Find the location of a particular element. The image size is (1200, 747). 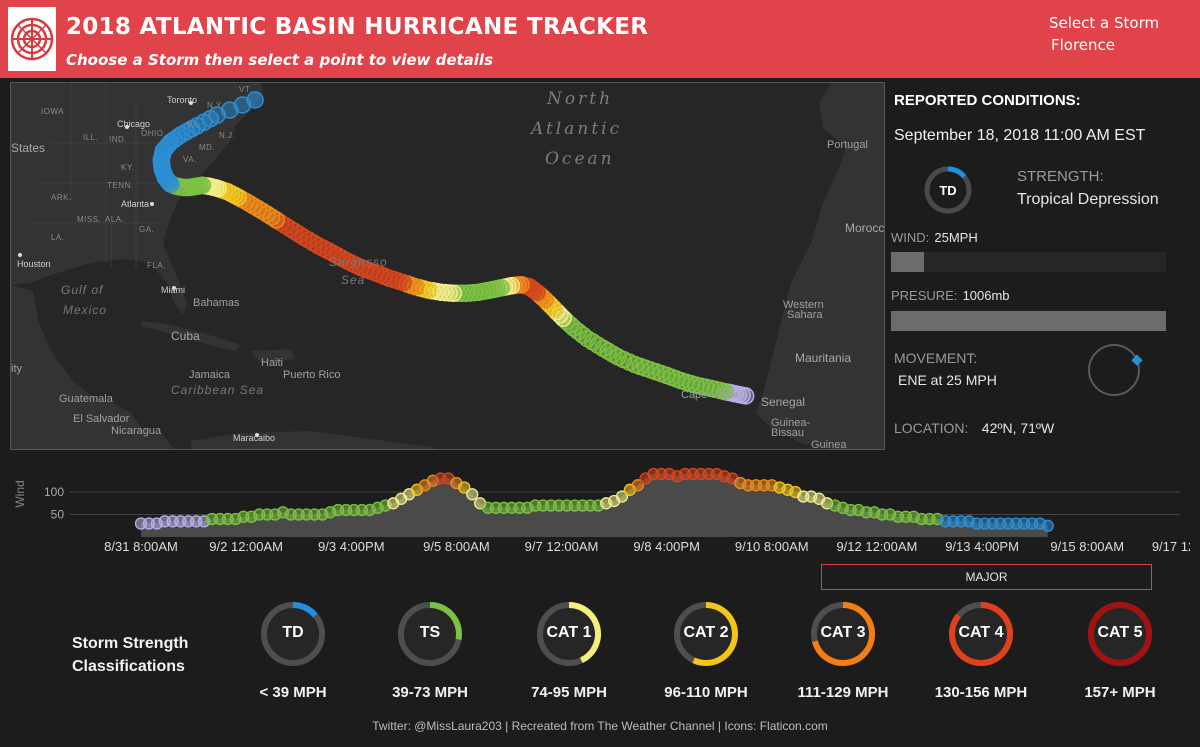

page-title: 2018 ATLANTIC BASIN HURRICANE TRACKER is located at coordinates (357, 27).